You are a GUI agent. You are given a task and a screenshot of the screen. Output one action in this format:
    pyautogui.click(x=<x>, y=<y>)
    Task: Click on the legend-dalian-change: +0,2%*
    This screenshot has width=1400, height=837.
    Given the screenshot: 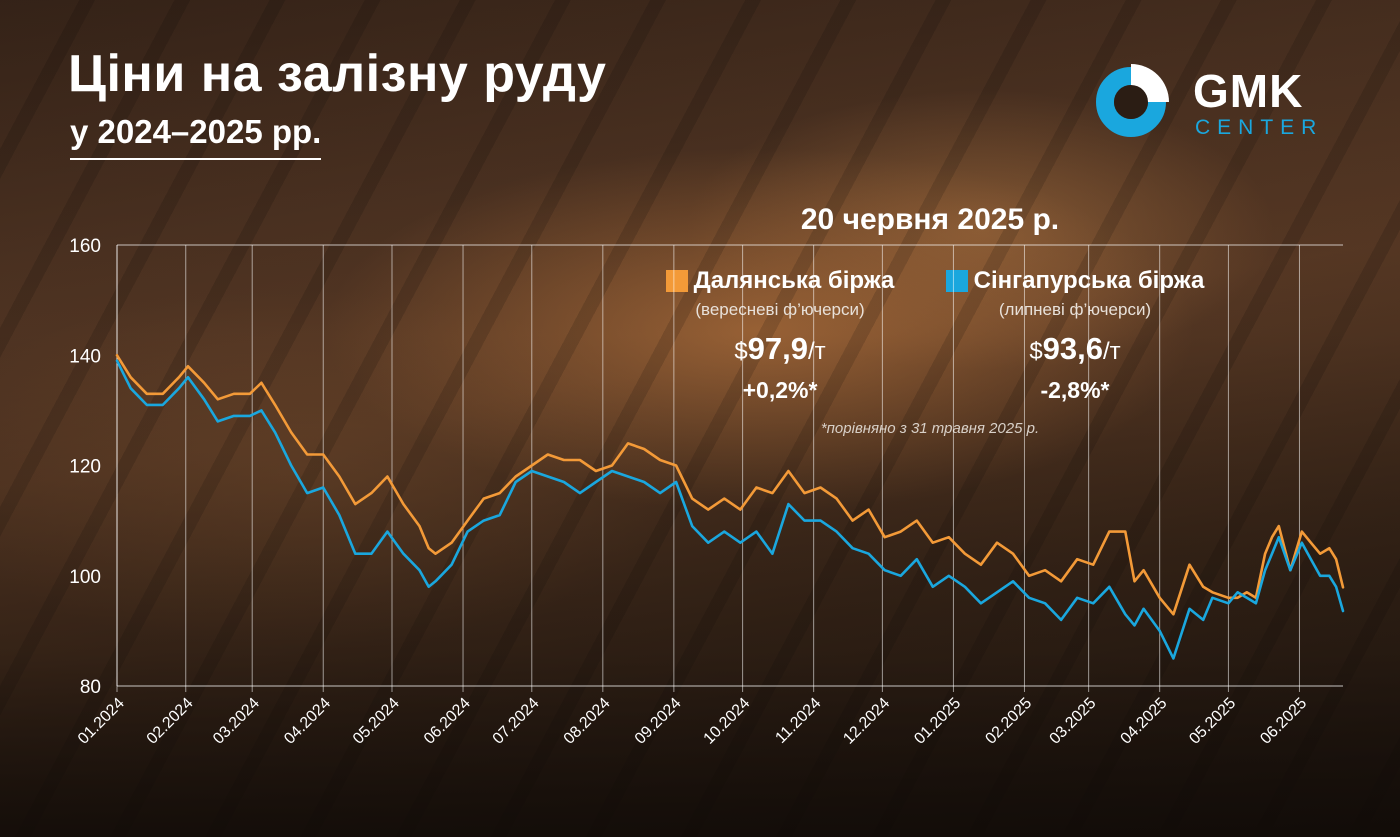 What is the action you would take?
    pyautogui.click(x=780, y=390)
    